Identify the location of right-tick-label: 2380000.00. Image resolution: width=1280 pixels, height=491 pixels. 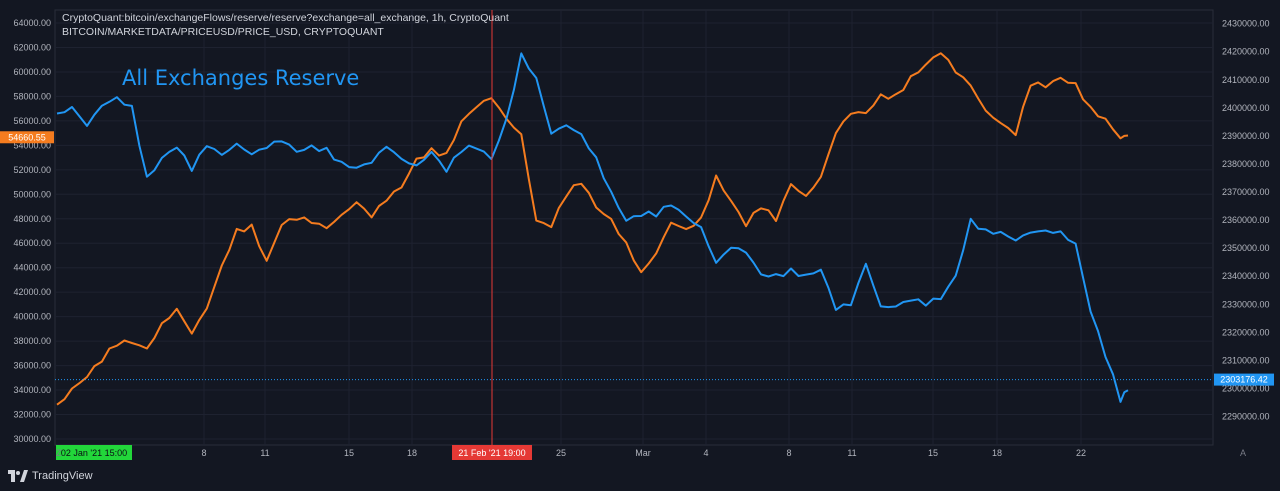
(1246, 164).